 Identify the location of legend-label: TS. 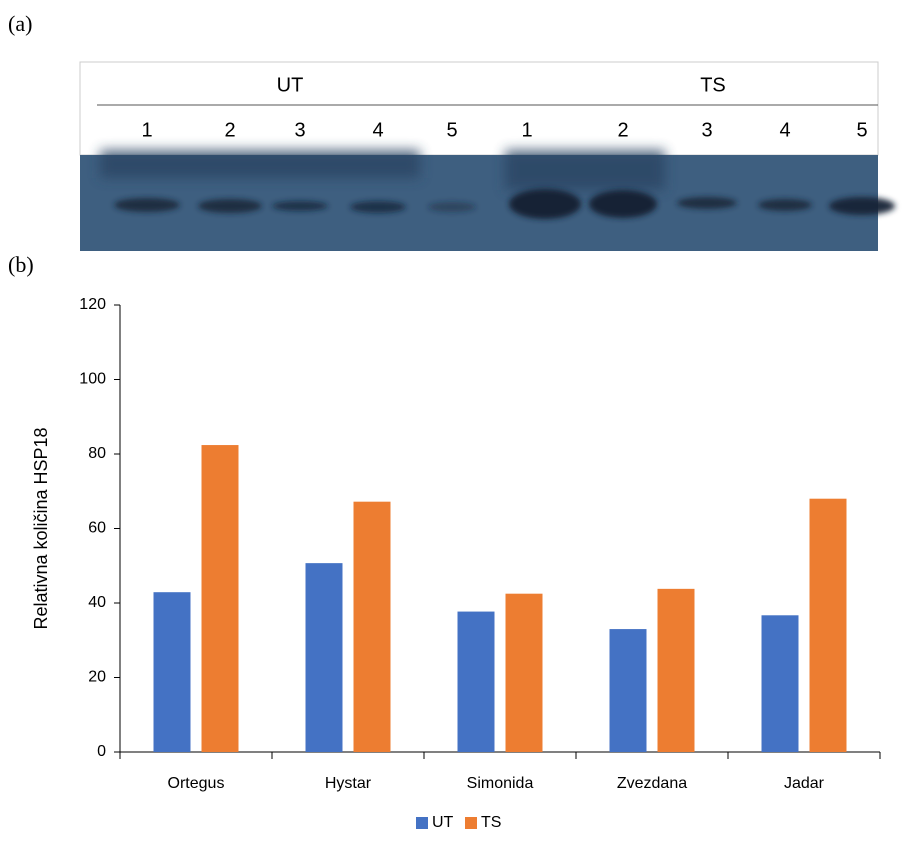
(491, 822).